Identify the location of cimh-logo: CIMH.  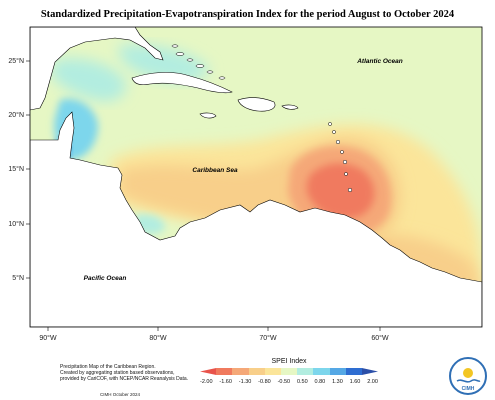
(468, 376).